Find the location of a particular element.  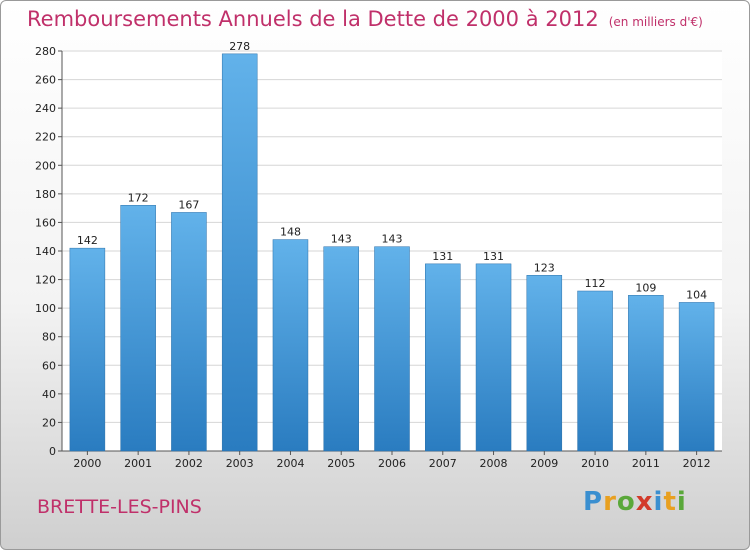

data-label-2004: 148 is located at coordinates (290, 232).